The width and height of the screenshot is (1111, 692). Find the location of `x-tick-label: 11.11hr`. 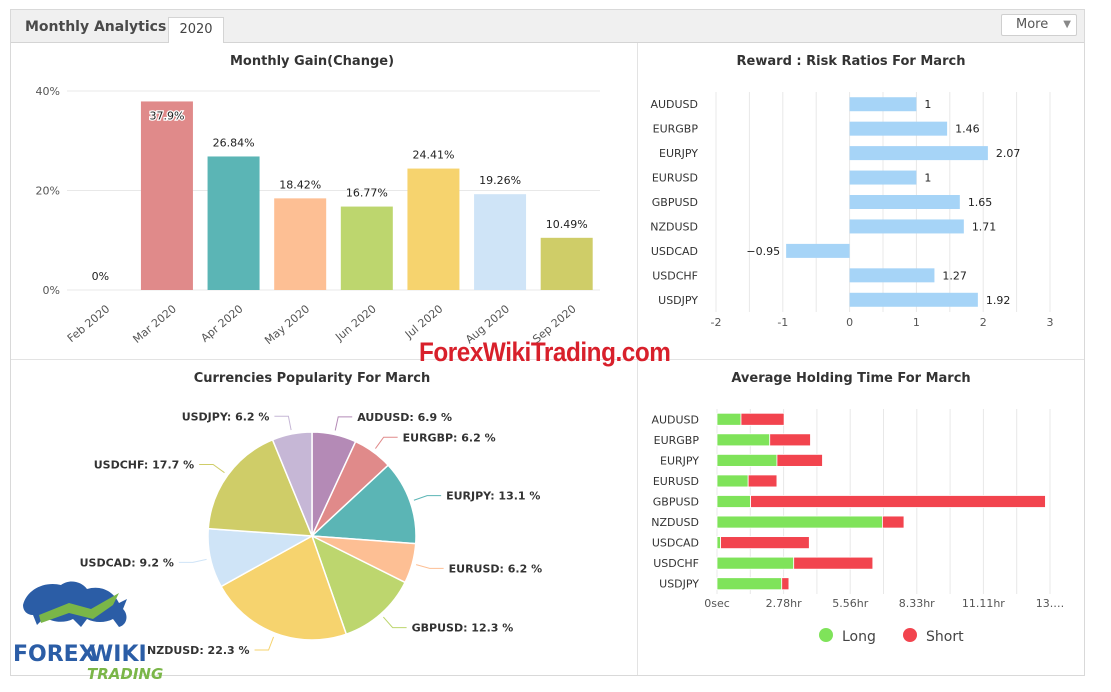

x-tick-label: 11.11hr is located at coordinates (983, 603).